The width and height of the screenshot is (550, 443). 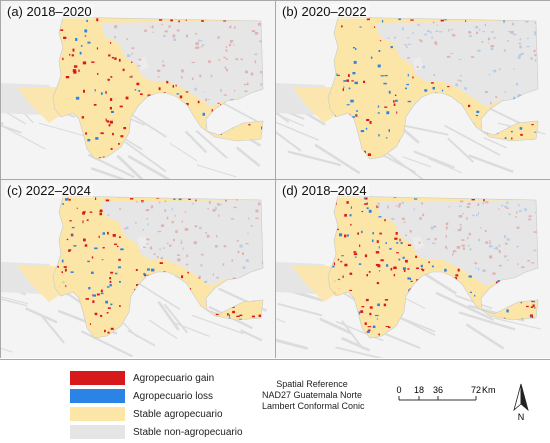 What do you see at coordinates (97, 396) in the screenshot?
I see `legend-swatch-loss` at bounding box center [97, 396].